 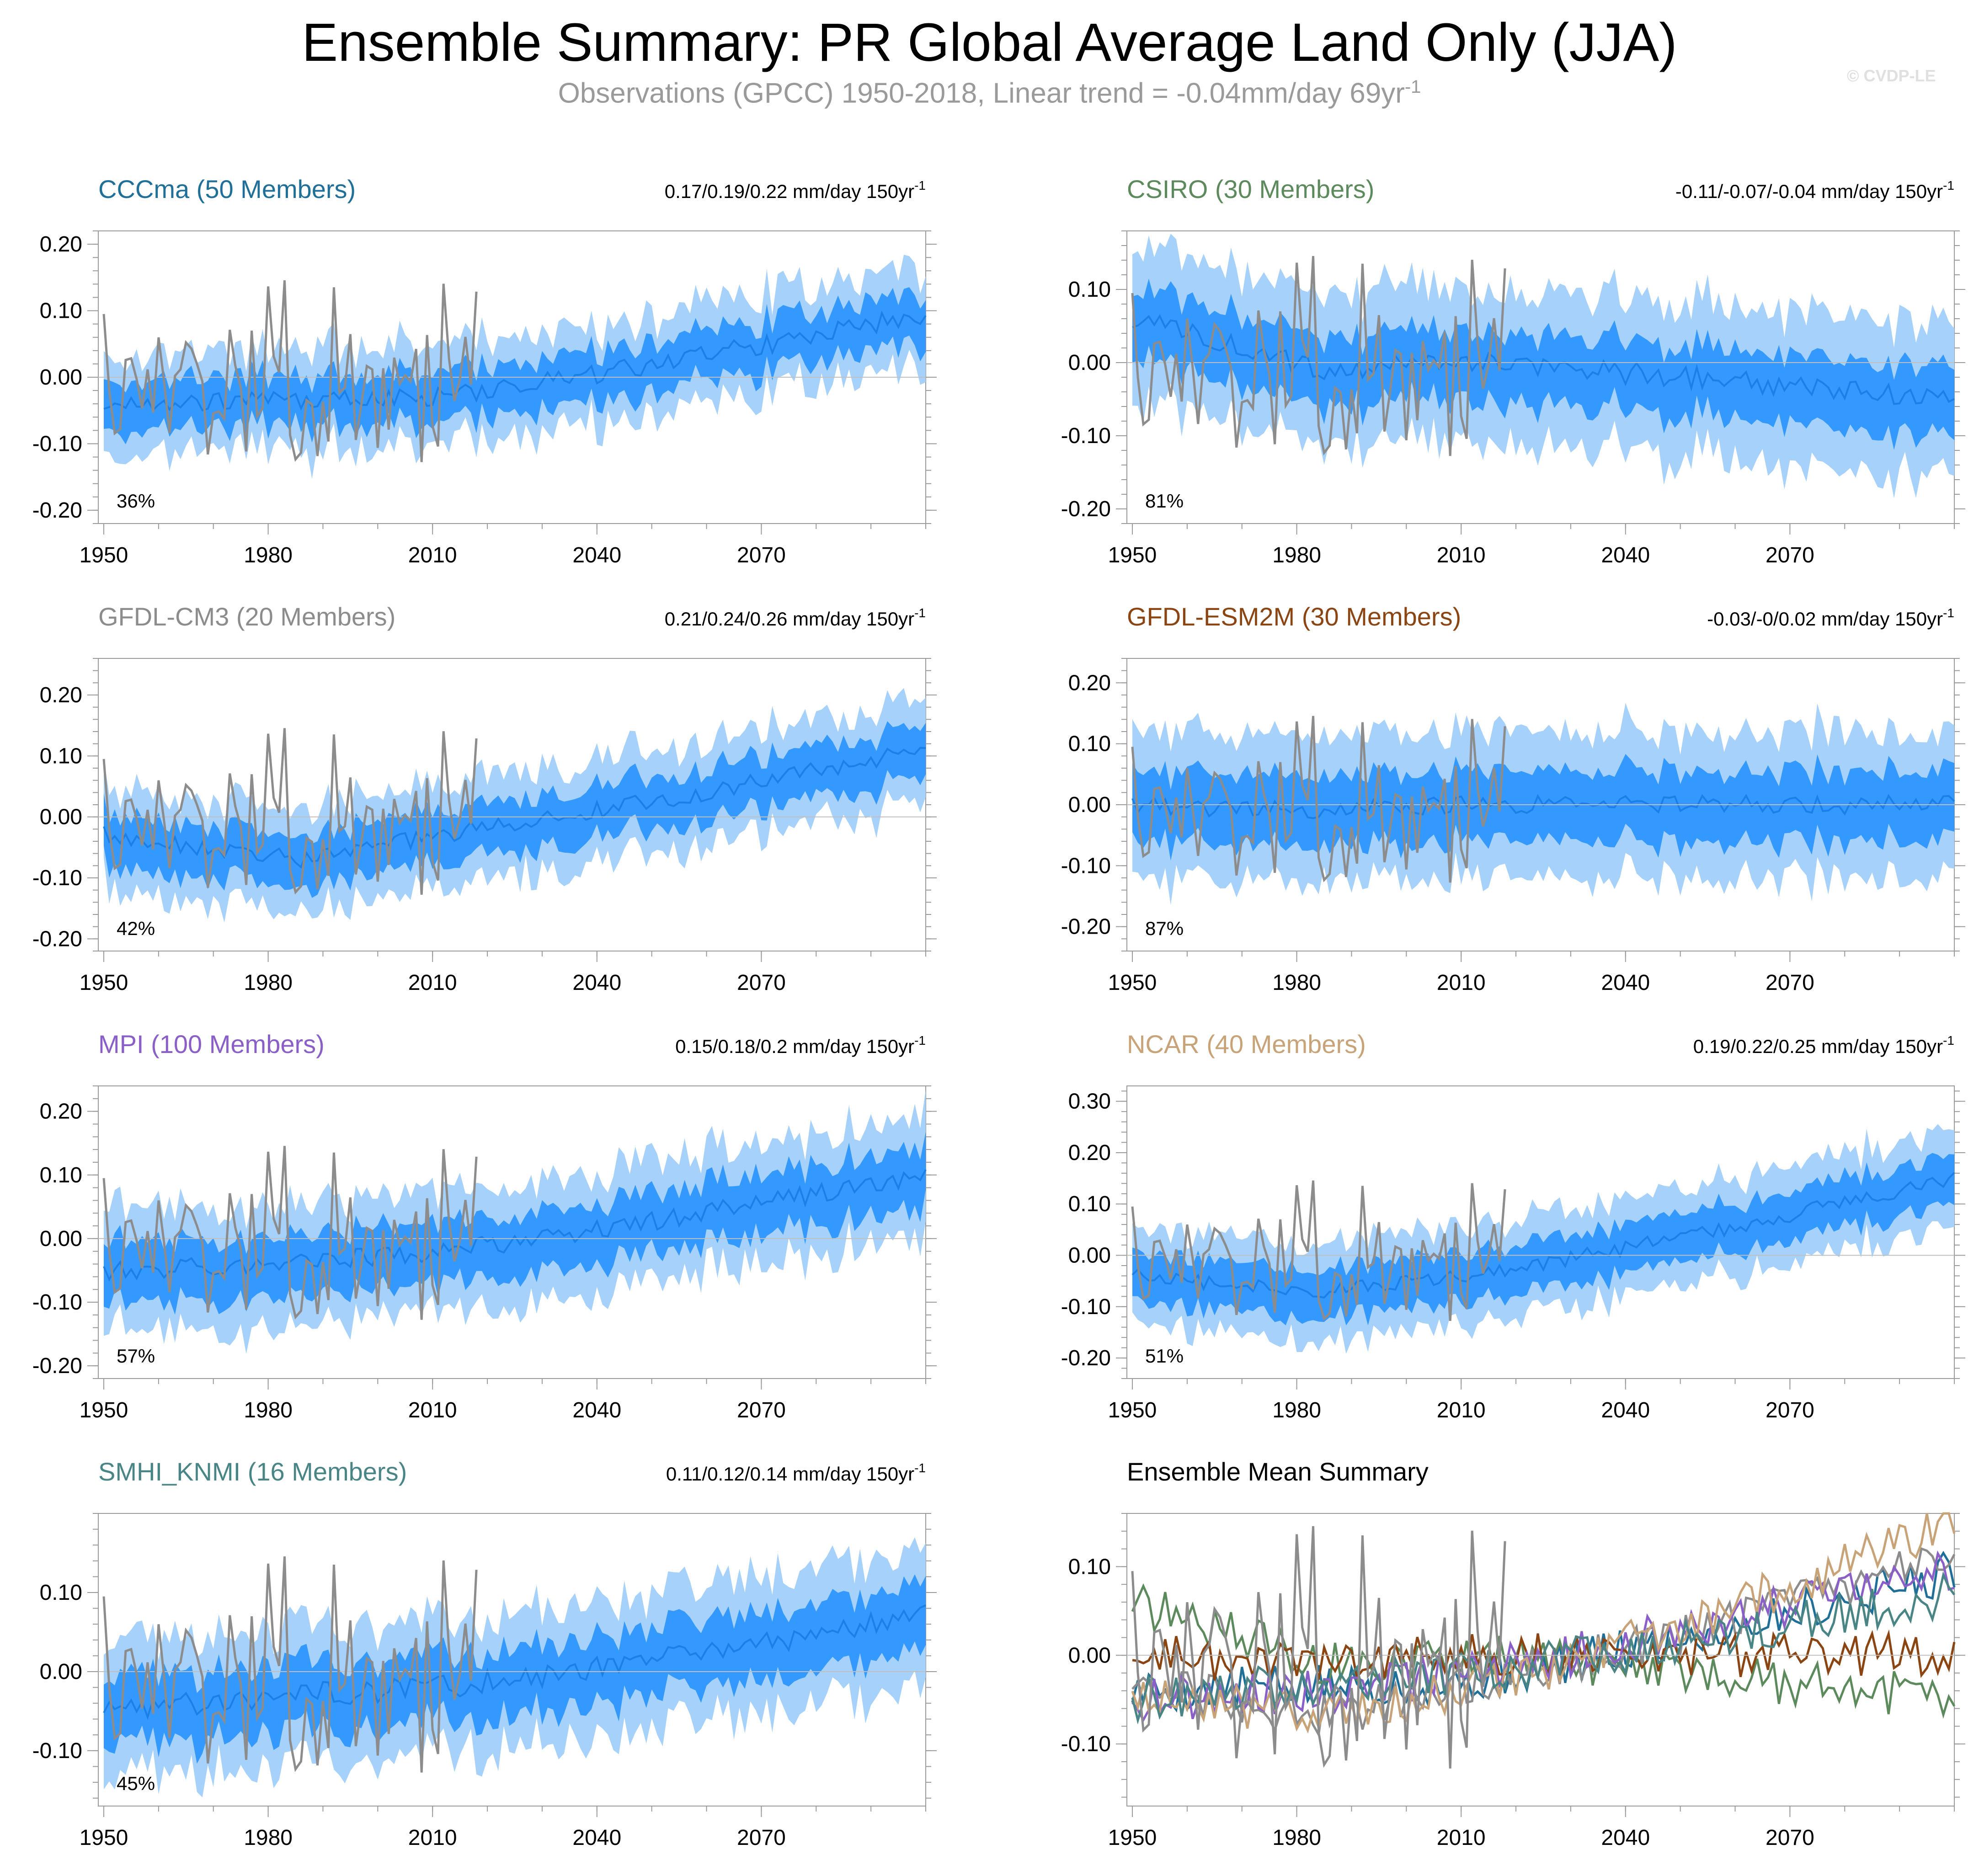 What do you see at coordinates (1164, 501) in the screenshot?
I see `panel-percent-label: 81%` at bounding box center [1164, 501].